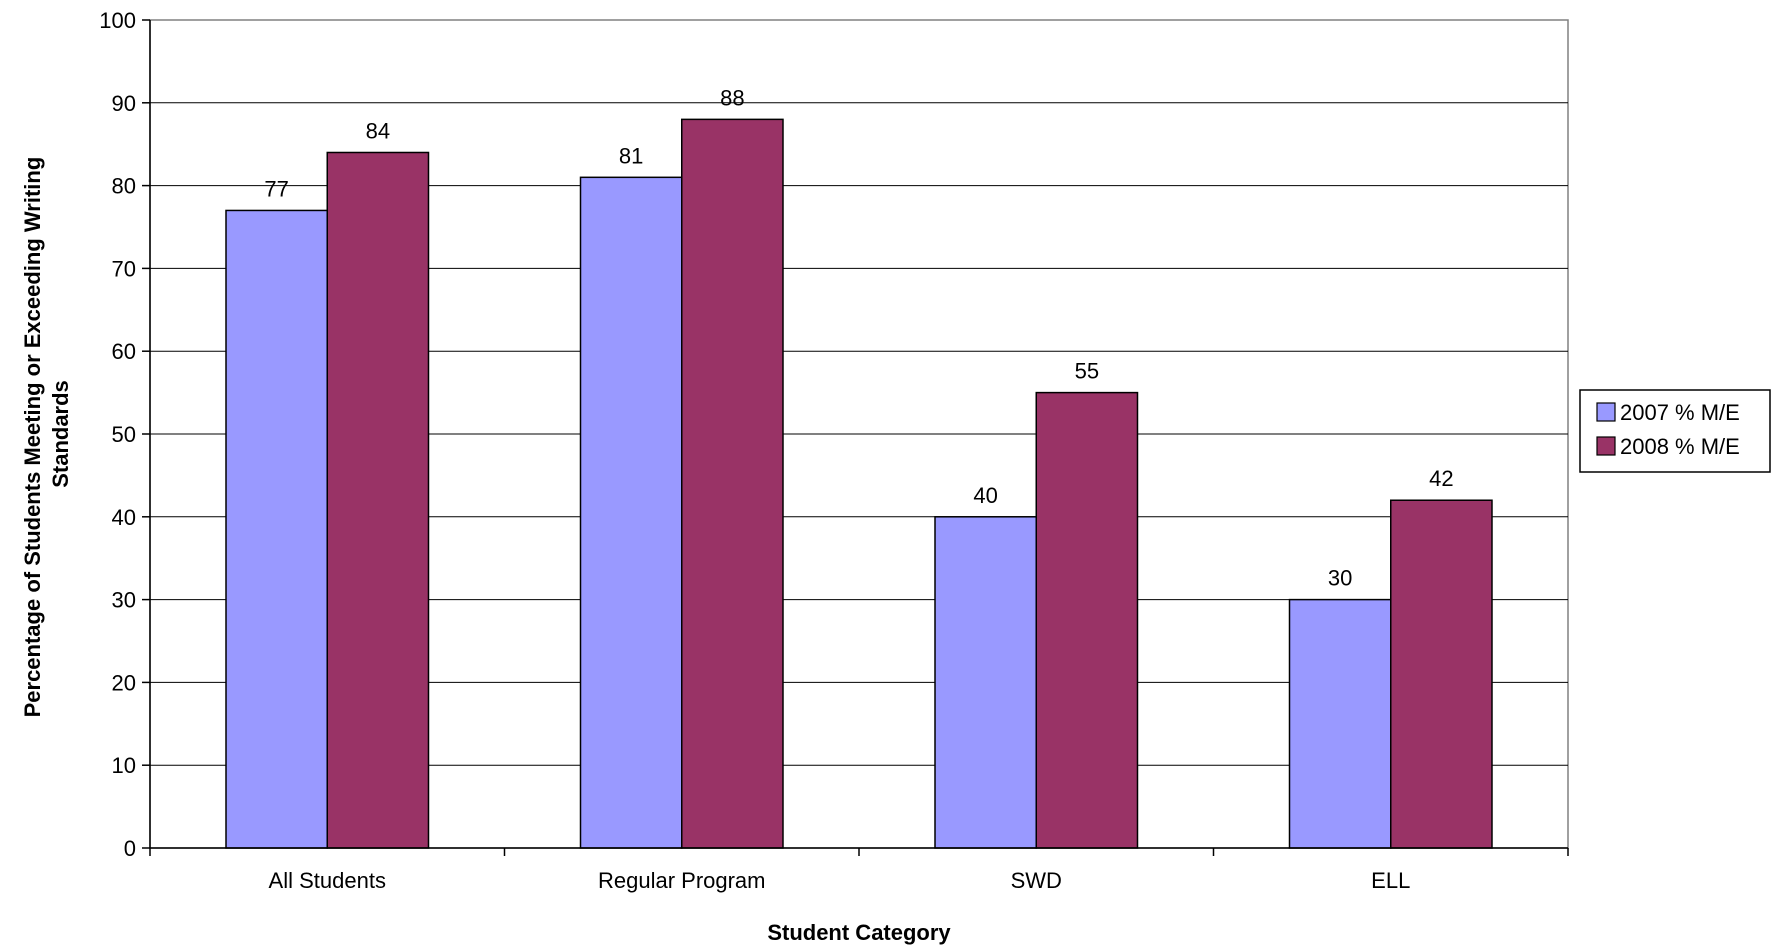  Describe the element at coordinates (124, 103) in the screenshot. I see `y-tick-label: 90` at that location.